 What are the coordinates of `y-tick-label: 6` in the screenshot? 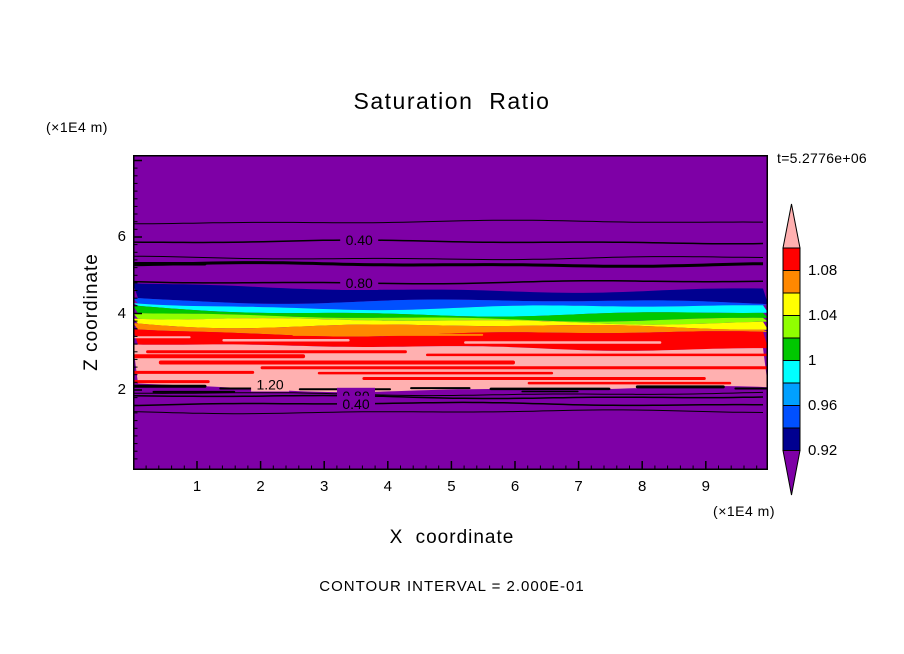 It's located at (121, 236).